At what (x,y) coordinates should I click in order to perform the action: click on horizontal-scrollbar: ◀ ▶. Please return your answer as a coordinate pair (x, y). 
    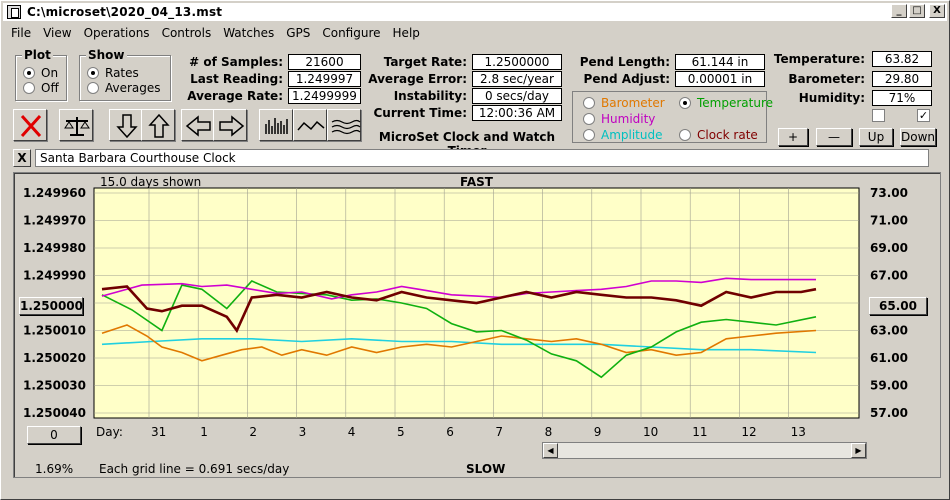
    Looking at the image, I should click on (704, 450).